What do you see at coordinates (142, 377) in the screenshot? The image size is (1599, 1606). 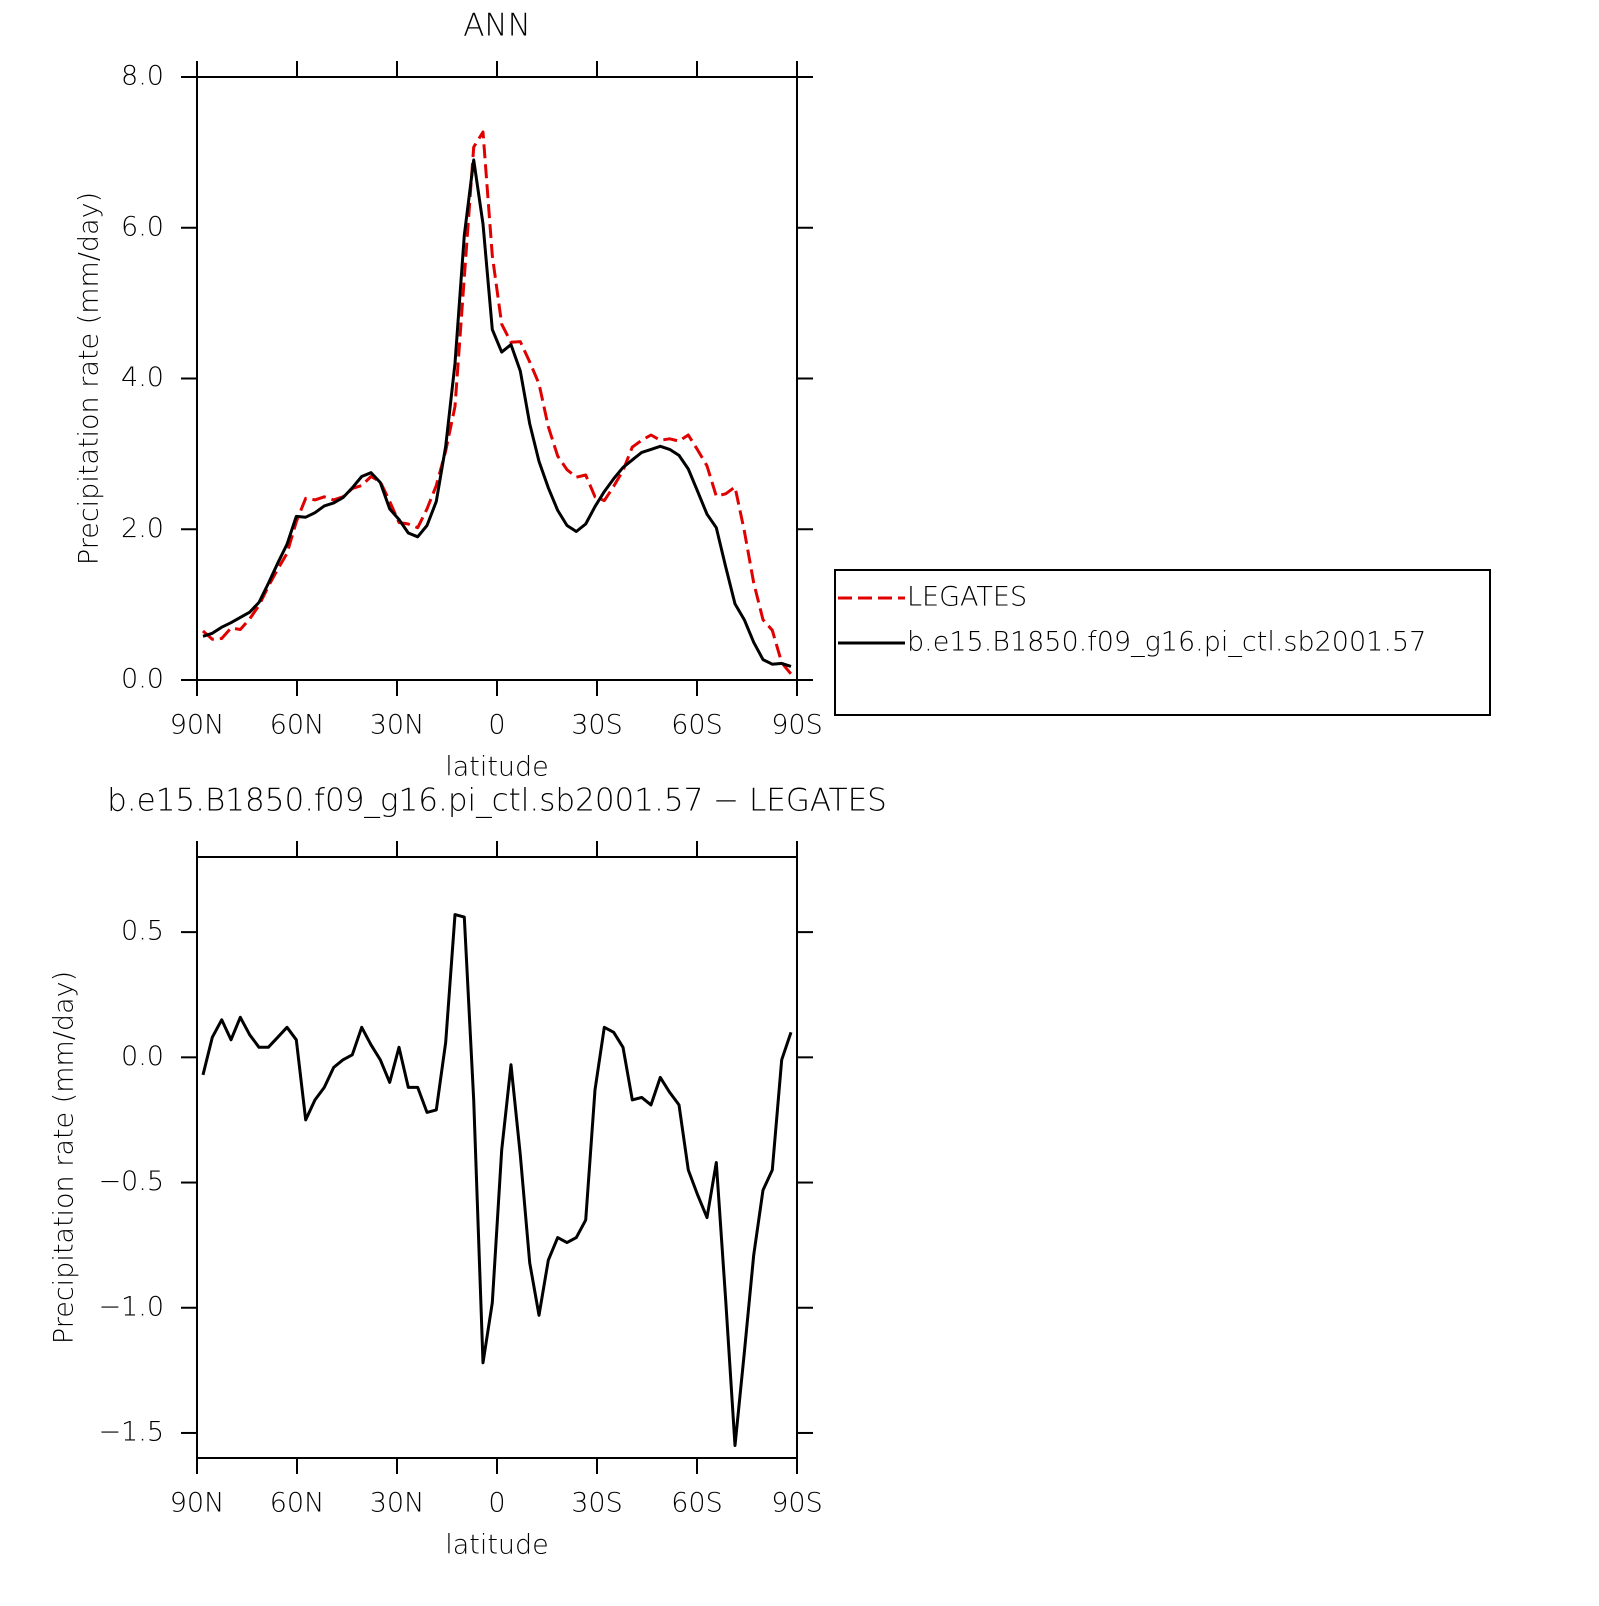 I see `y-tick-label: 4.0` at bounding box center [142, 377].